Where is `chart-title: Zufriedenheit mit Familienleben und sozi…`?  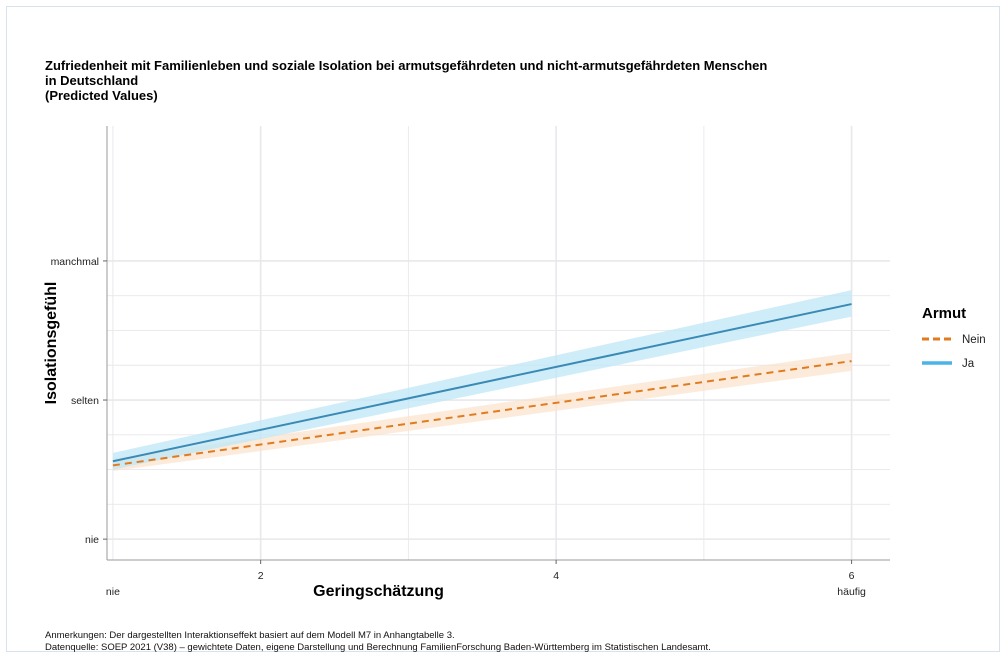 chart-title: Zufriedenheit mit Familienleben und sozi… is located at coordinates (465, 80).